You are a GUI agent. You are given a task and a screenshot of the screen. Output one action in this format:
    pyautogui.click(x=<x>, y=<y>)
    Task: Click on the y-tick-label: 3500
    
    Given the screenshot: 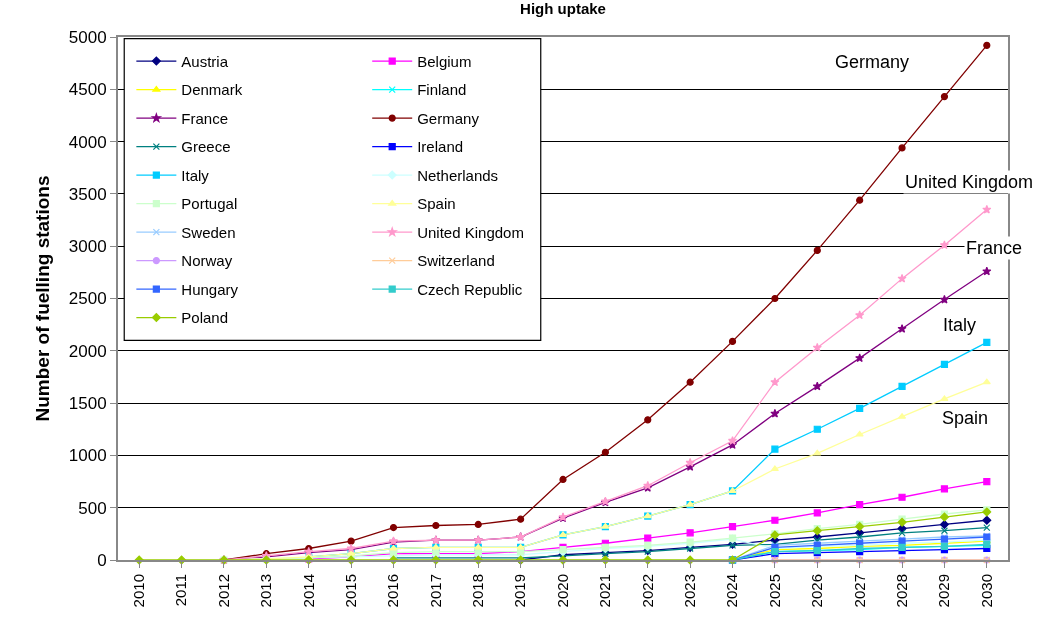 What is the action you would take?
    pyautogui.click(x=87, y=194)
    